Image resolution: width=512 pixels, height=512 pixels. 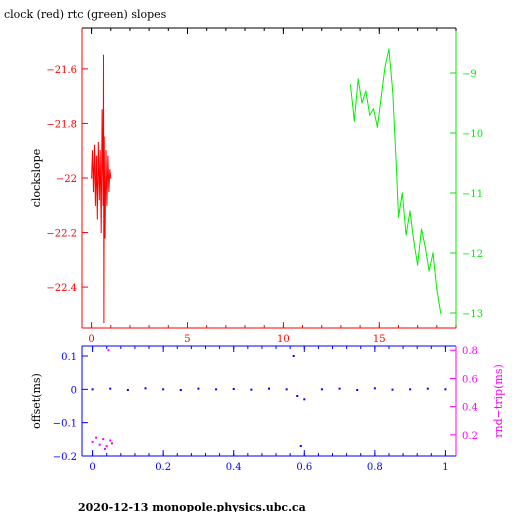 What do you see at coordinates (470, 436) in the screenshot?
I see `y2-tick-label: 0.2` at bounding box center [470, 436].